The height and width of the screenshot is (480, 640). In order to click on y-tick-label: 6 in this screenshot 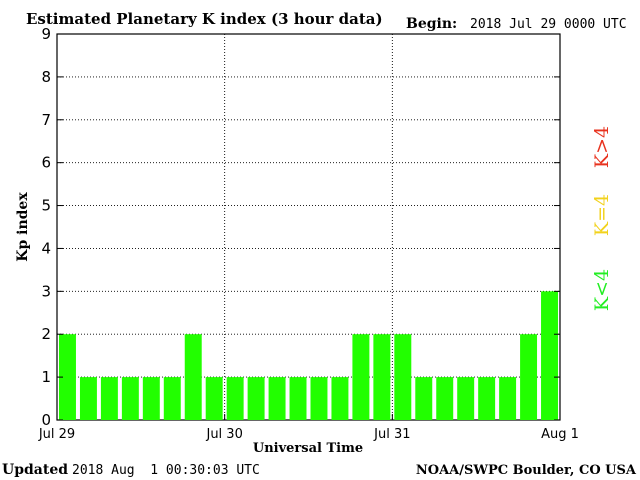, I will do `click(46, 163)`.